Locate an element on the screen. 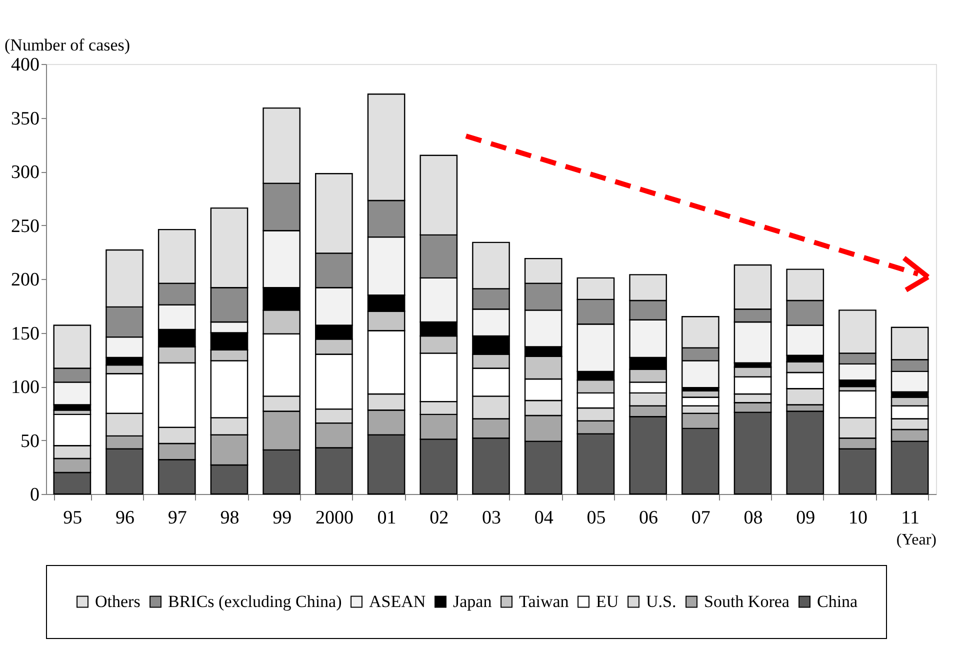 Image resolution: width=966 pixels, height=652 pixels. legend-label: BRICs (excluding China) is located at coordinates (255, 601).